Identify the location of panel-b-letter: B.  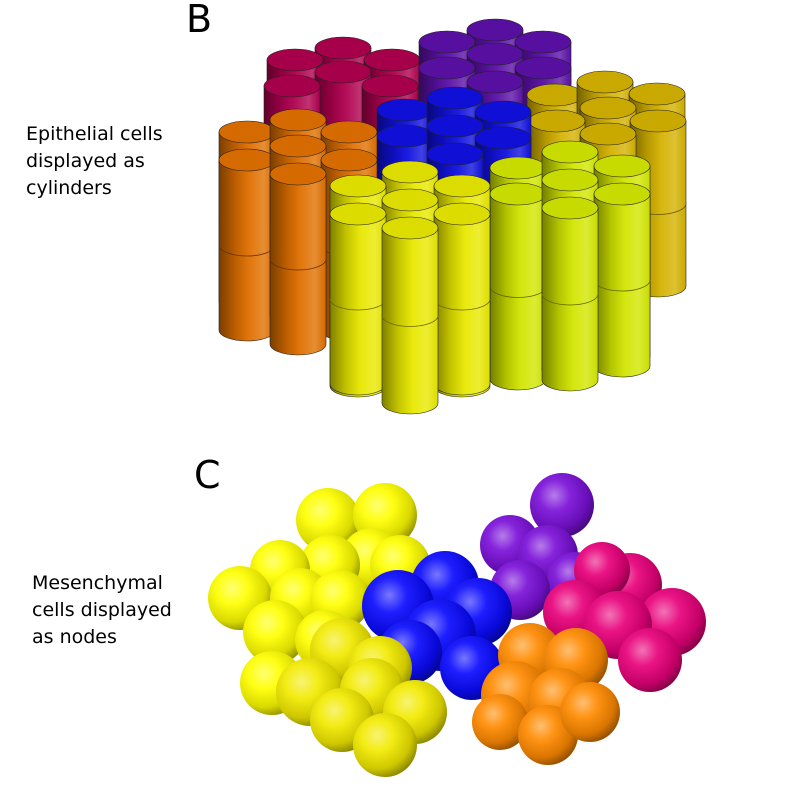
(199, 20).